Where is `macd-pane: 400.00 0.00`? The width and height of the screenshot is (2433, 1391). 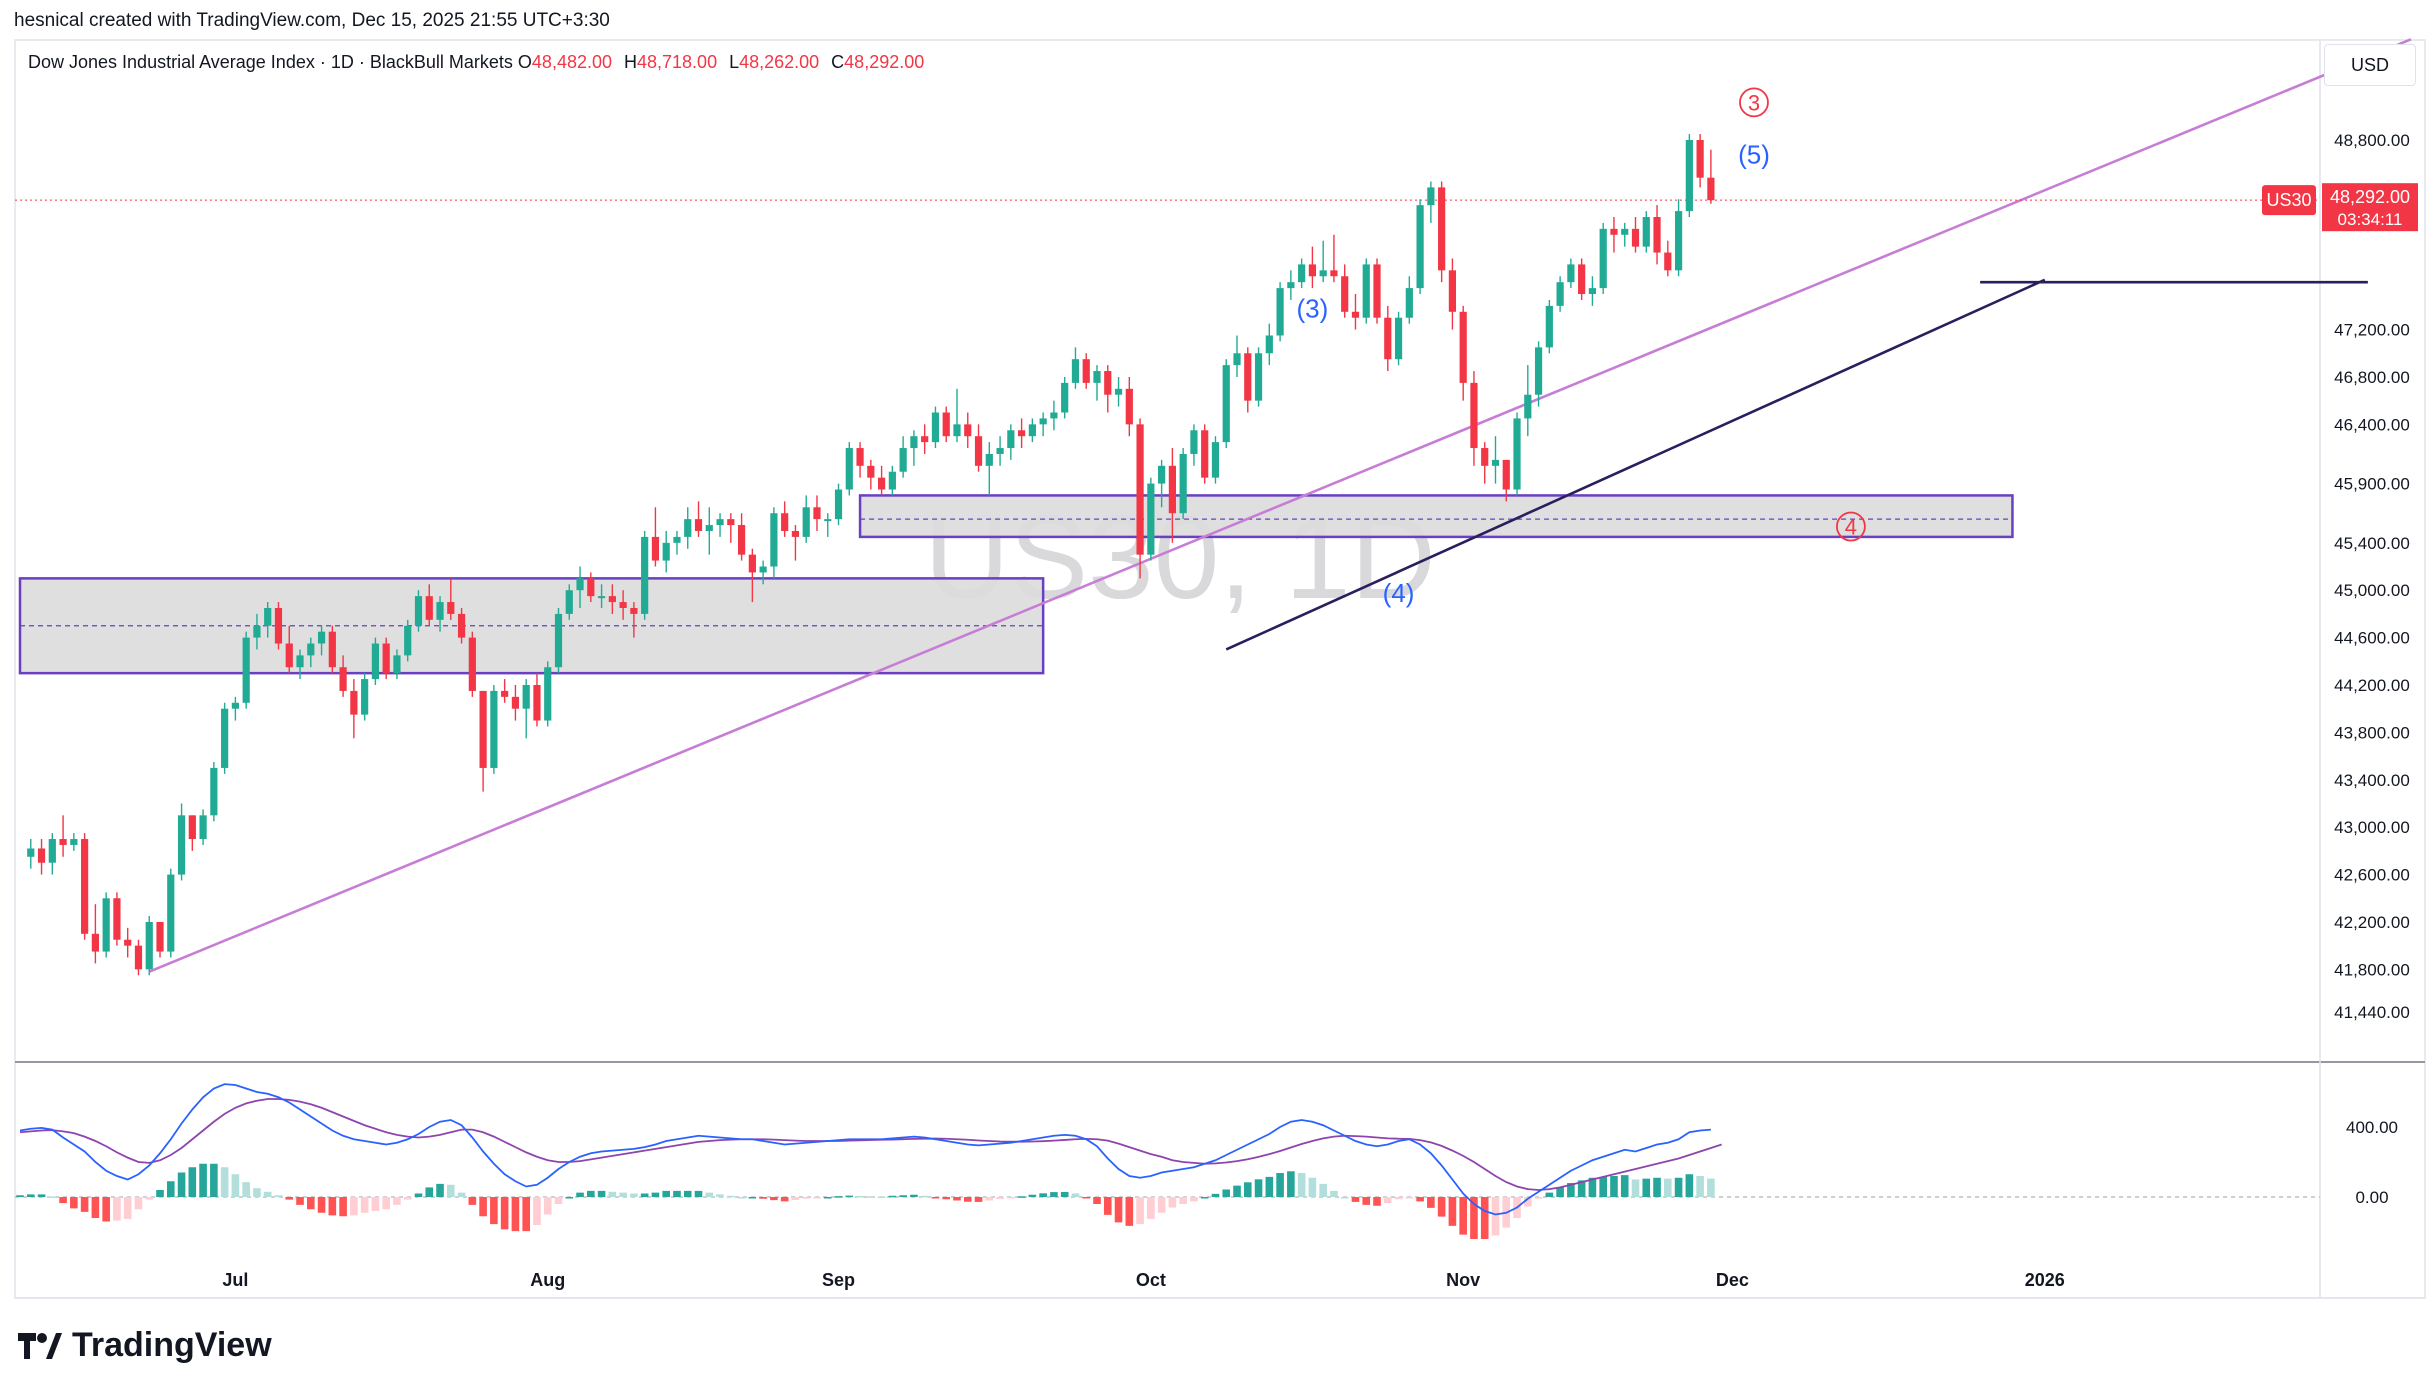
macd-pane: 400.00 0.00 is located at coordinates (1206, 1161).